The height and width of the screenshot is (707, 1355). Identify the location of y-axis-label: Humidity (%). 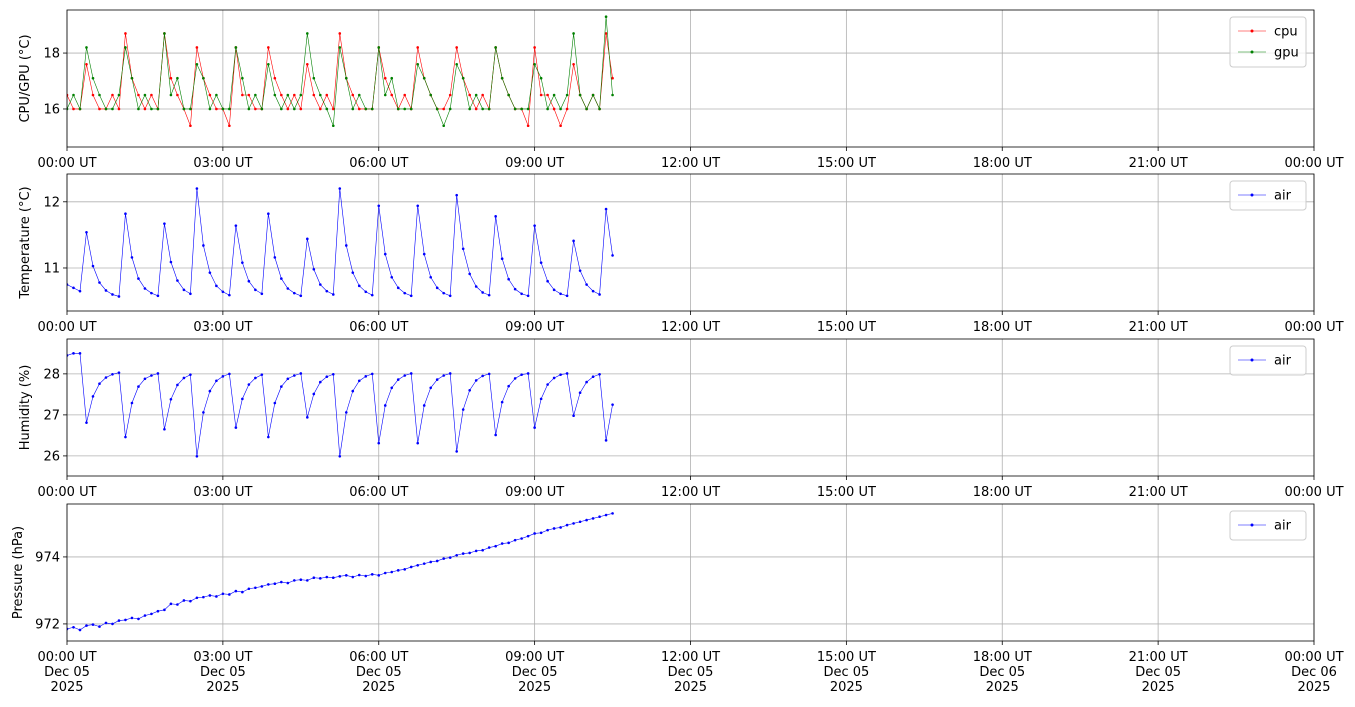
(25, 408).